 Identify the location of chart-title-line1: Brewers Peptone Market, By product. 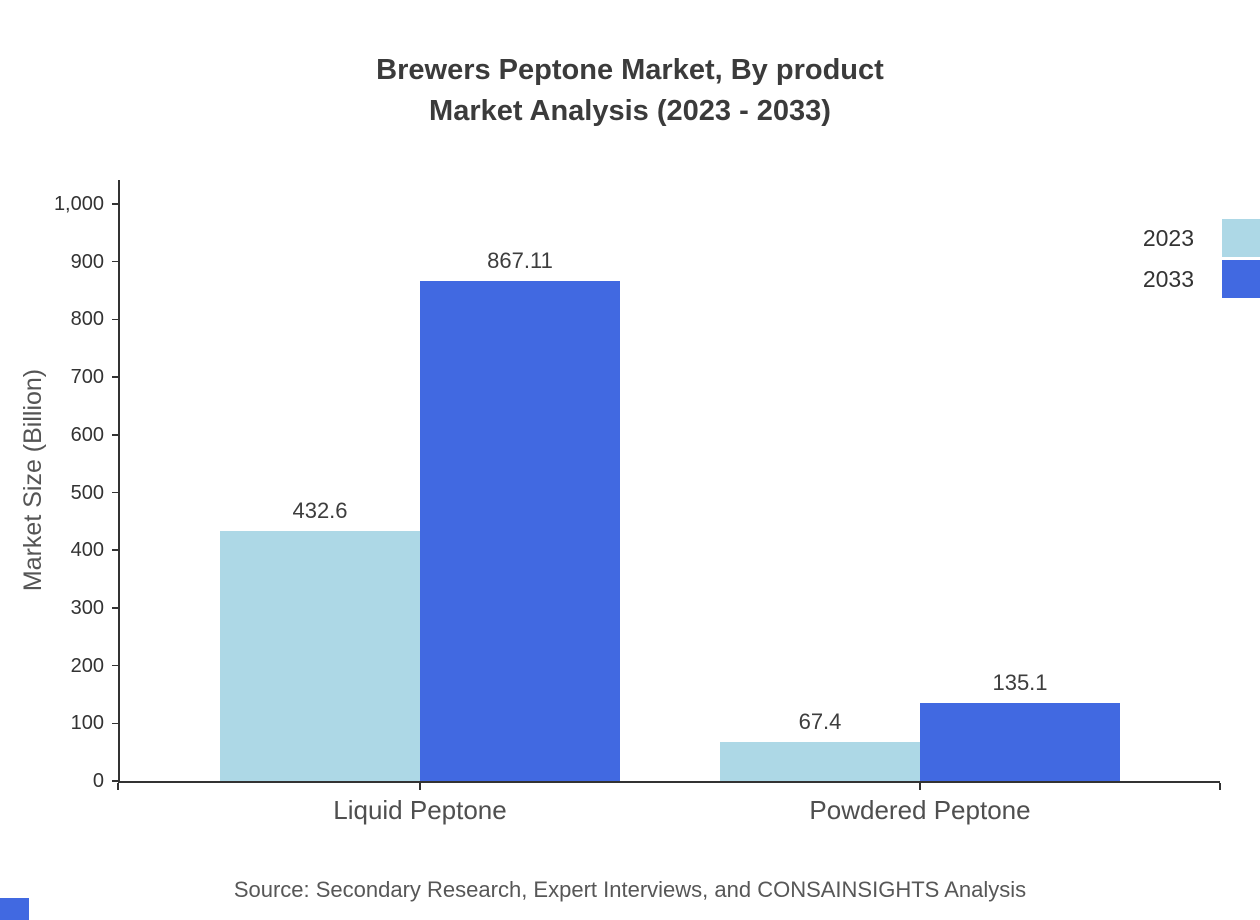
(630, 70).